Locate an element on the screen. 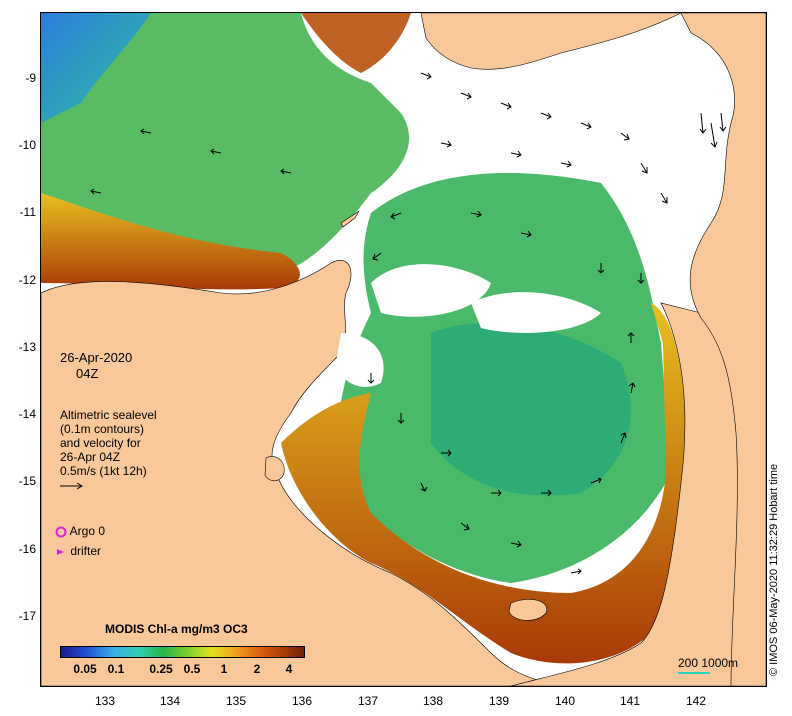 This screenshot has width=792, height=716. lat-label: -9 is located at coordinates (30, 78).